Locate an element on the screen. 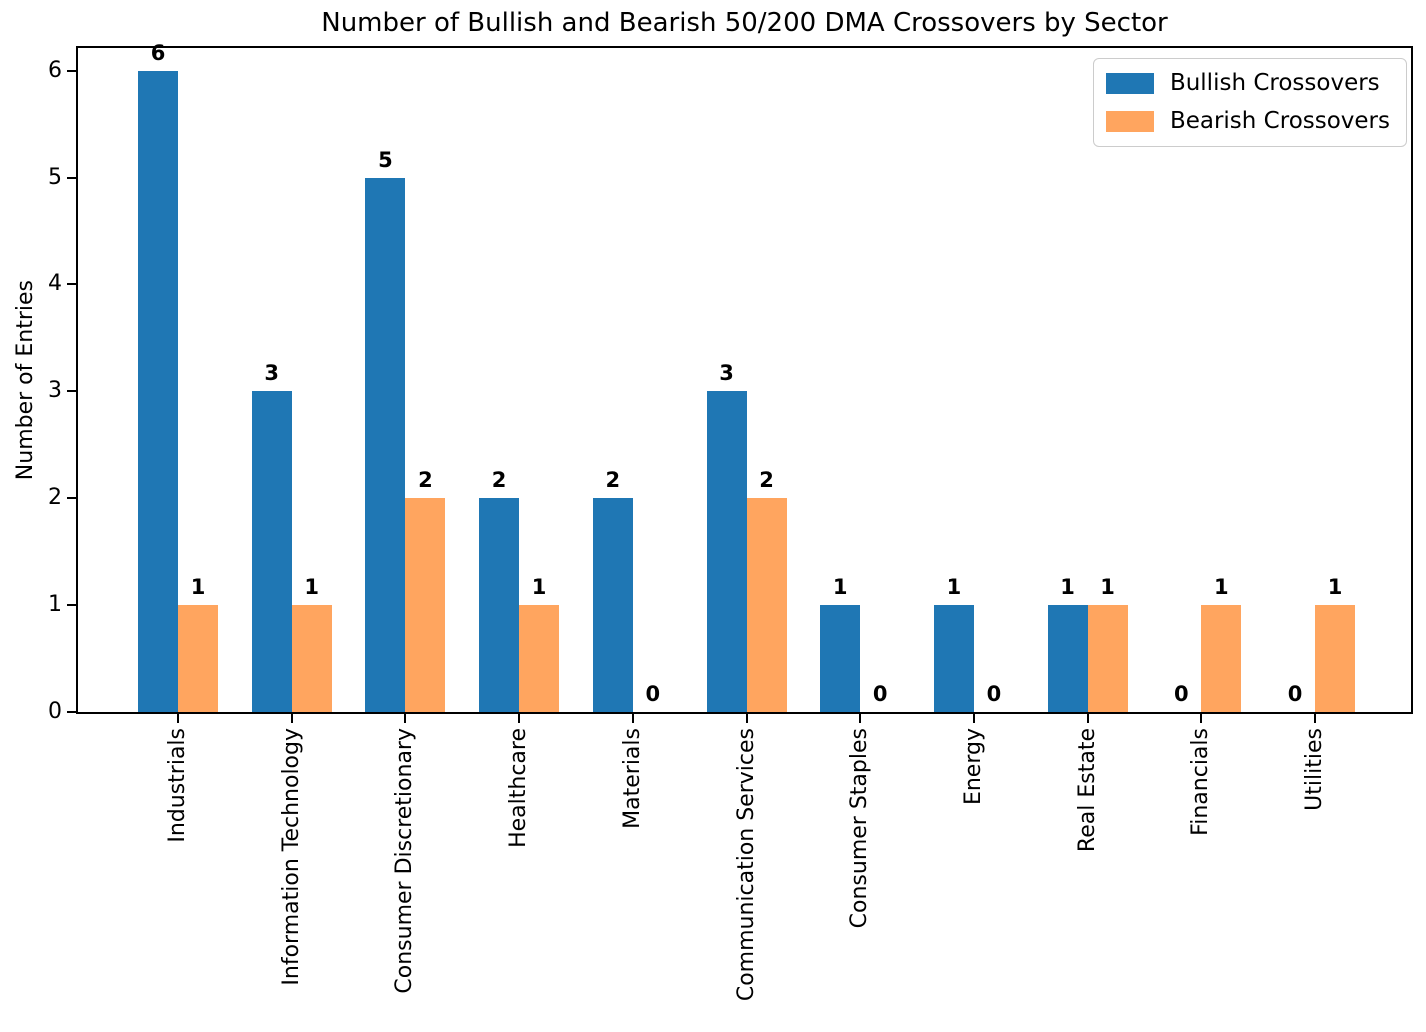  x-tick-label-industrials: Industrials is located at coordinates (177, 785).